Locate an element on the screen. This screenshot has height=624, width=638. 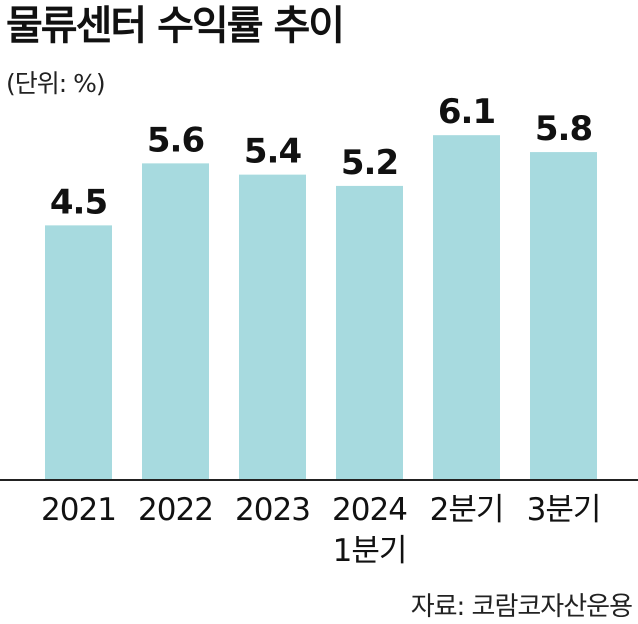
category-label-3: 2024 is located at coordinates (369, 510).